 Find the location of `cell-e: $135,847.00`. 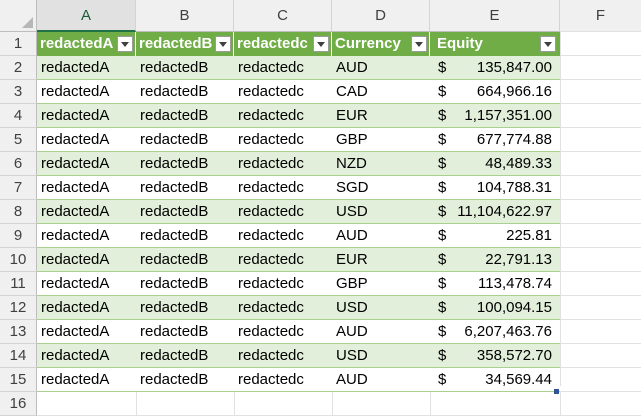

cell-e: $135,847.00 is located at coordinates (495, 68).